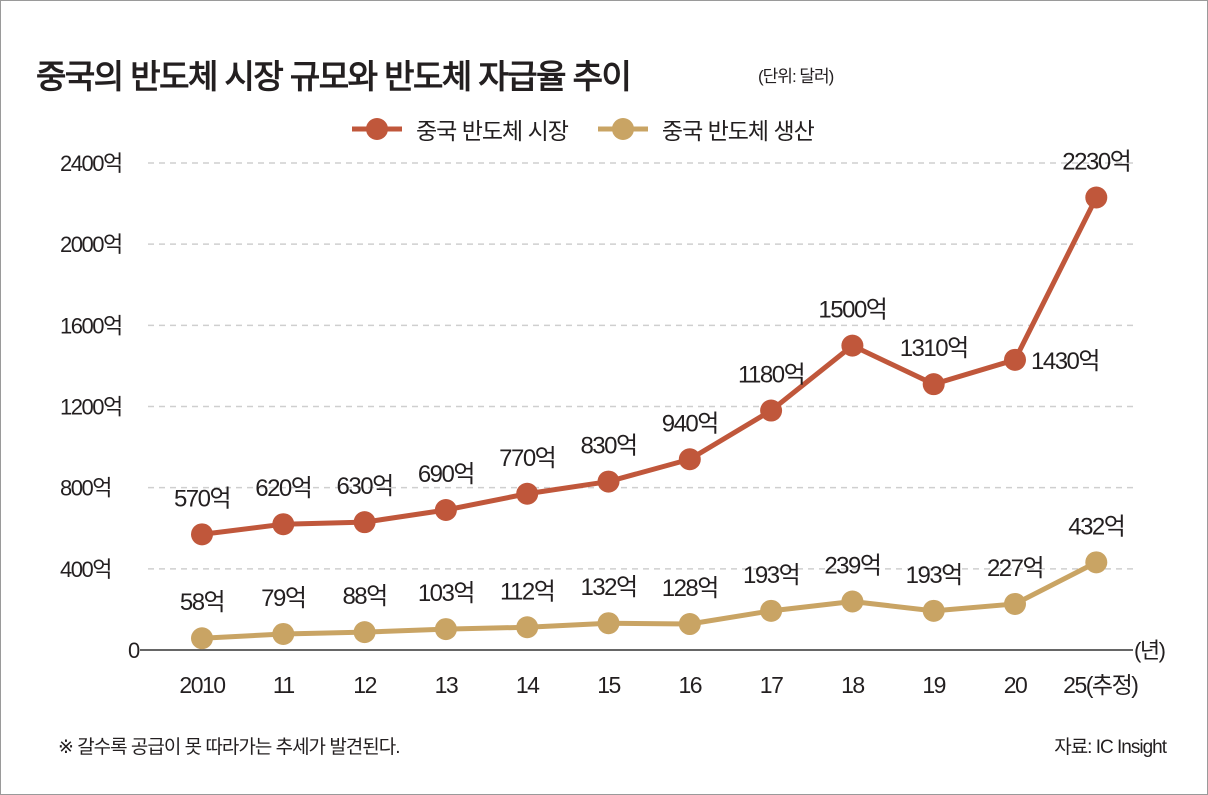 This screenshot has width=1208, height=795. I want to click on x-tick-label: 16, so click(690, 685).